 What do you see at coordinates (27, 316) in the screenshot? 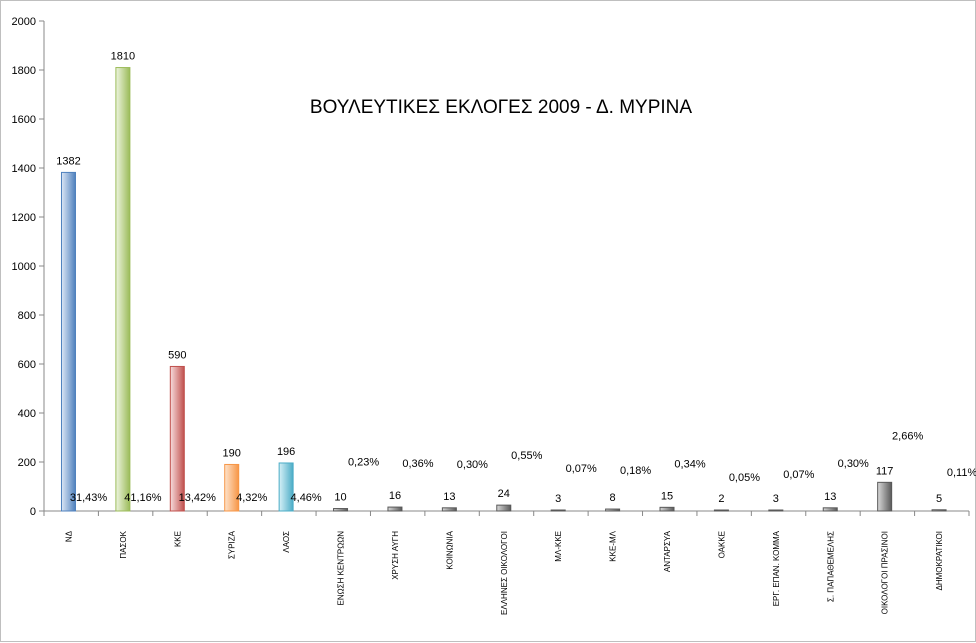
I see `y-tick-label: 800` at bounding box center [27, 316].